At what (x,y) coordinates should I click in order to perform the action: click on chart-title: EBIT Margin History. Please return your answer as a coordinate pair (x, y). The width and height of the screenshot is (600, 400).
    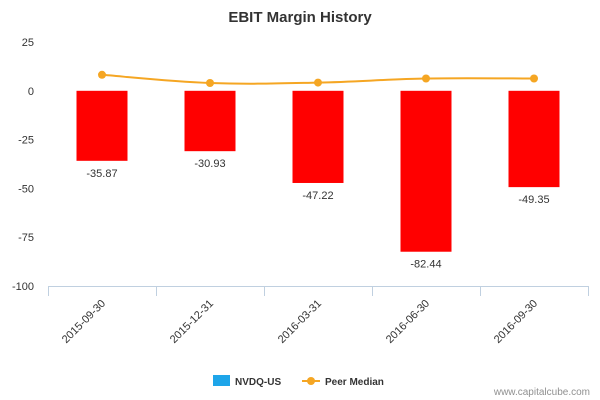
    Looking at the image, I should click on (300, 17).